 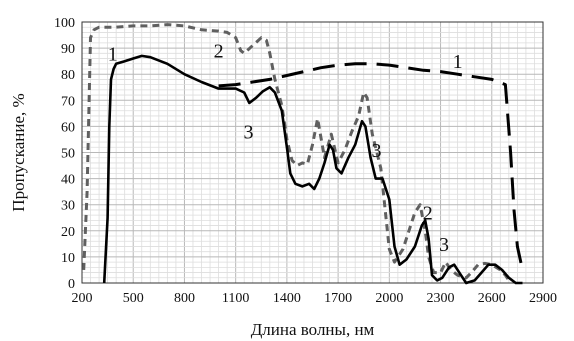 What do you see at coordinates (71, 284) in the screenshot?
I see `y-tick-label: 0` at bounding box center [71, 284].